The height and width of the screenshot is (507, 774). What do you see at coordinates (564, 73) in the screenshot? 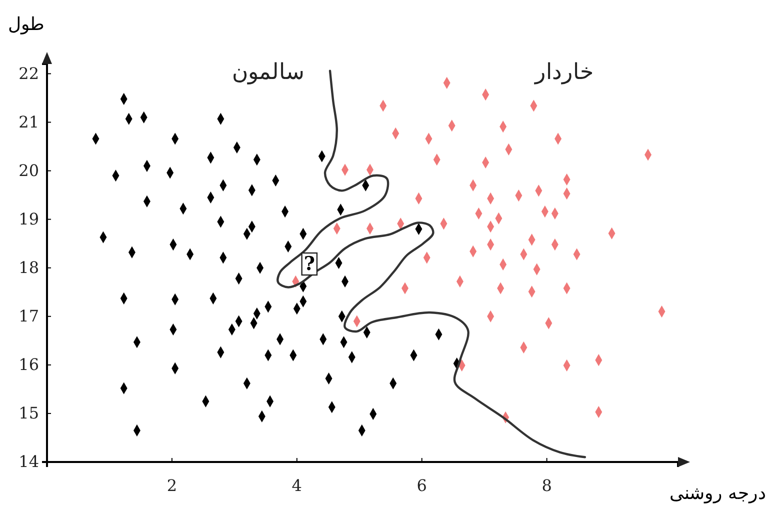
I see `series-label: خاردار` at bounding box center [564, 73].